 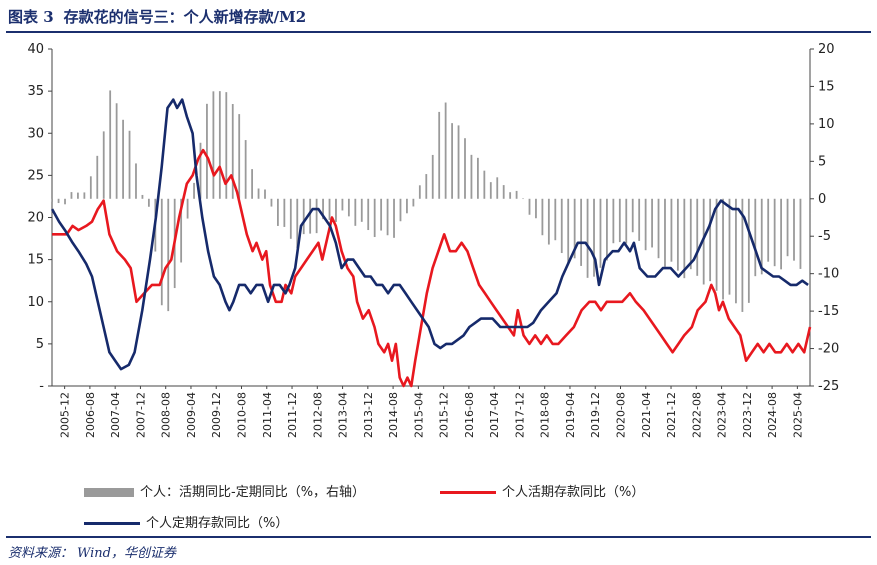 I want to click on x-tick-label: 2020-08, so click(x=621, y=415).